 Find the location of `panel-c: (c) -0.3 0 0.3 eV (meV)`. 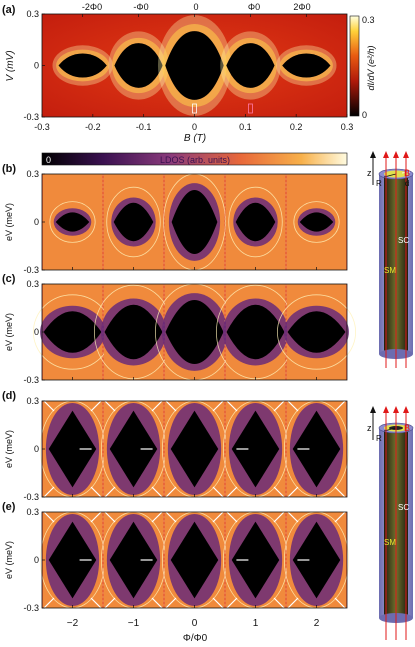

panel-c: (c) -0.3 0 0.3 eV (meV) is located at coordinates (179, 329).